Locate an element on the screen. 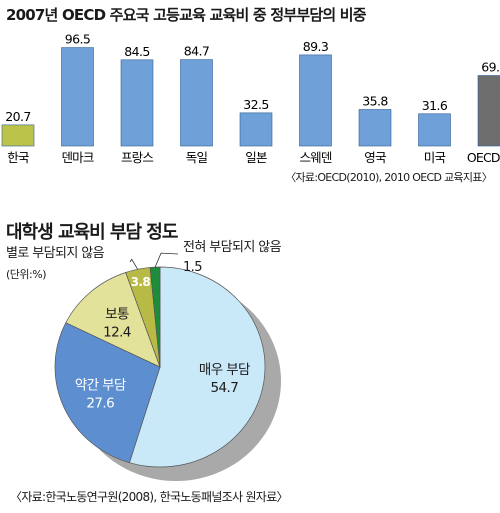 The height and width of the screenshot is (513, 500). bar-category-label: OECD평균 is located at coordinates (483, 157).